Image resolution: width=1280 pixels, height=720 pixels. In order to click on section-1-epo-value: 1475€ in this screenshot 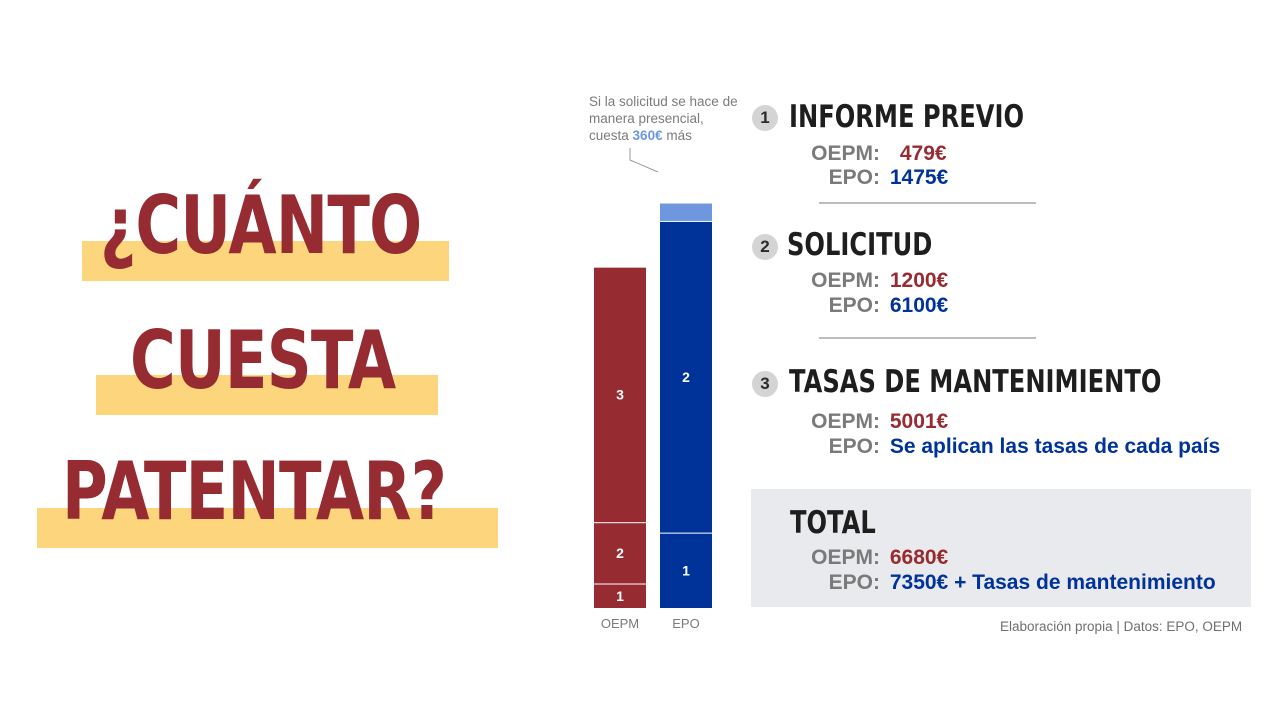, I will do `click(919, 177)`.